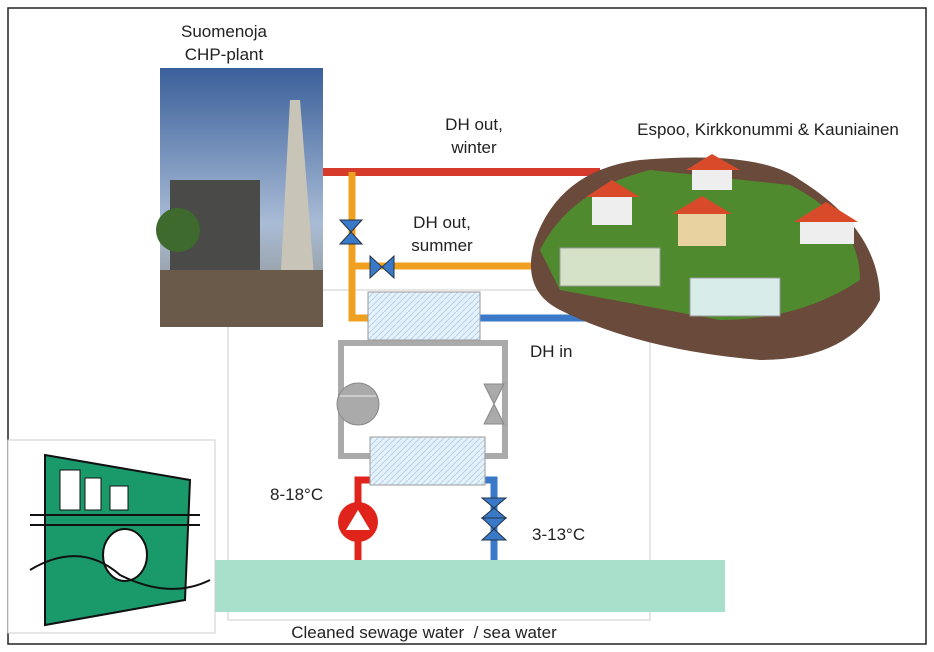 This screenshot has width=934, height=652. I want to click on pipe-label: winter, so click(473, 147).